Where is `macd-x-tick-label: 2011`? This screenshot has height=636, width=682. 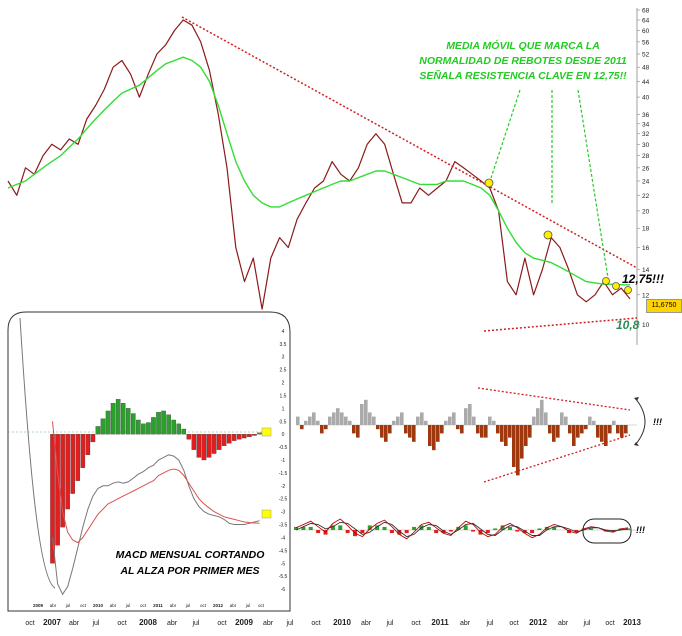
macd-x-tick-label: 2011 is located at coordinates (158, 605).